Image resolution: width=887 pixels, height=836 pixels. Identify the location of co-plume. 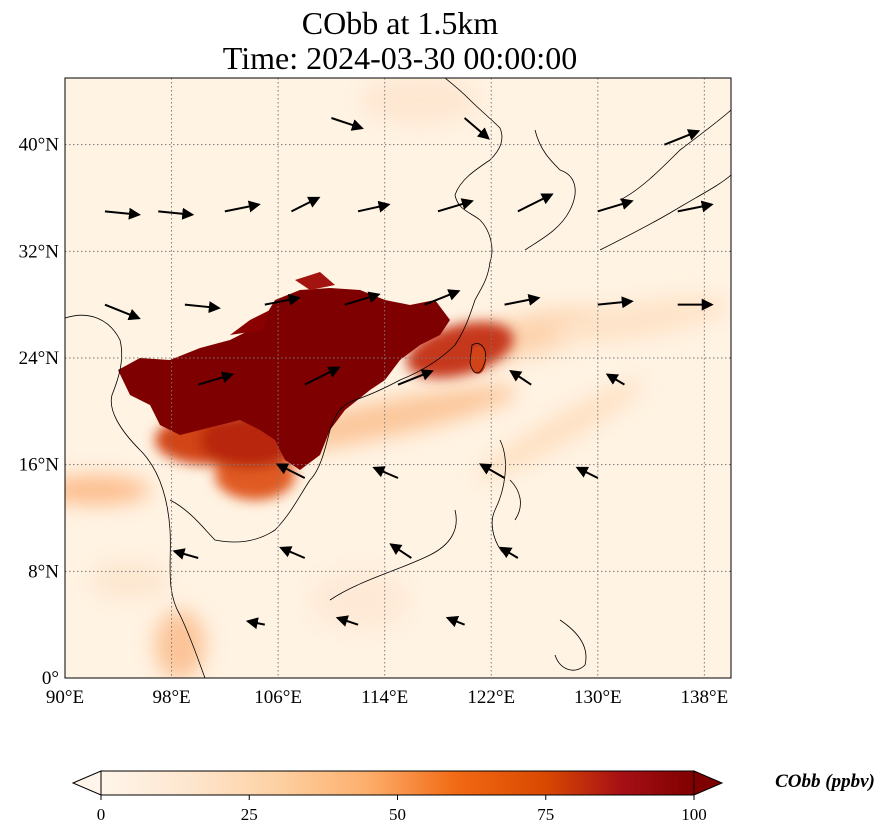
(334, 410).